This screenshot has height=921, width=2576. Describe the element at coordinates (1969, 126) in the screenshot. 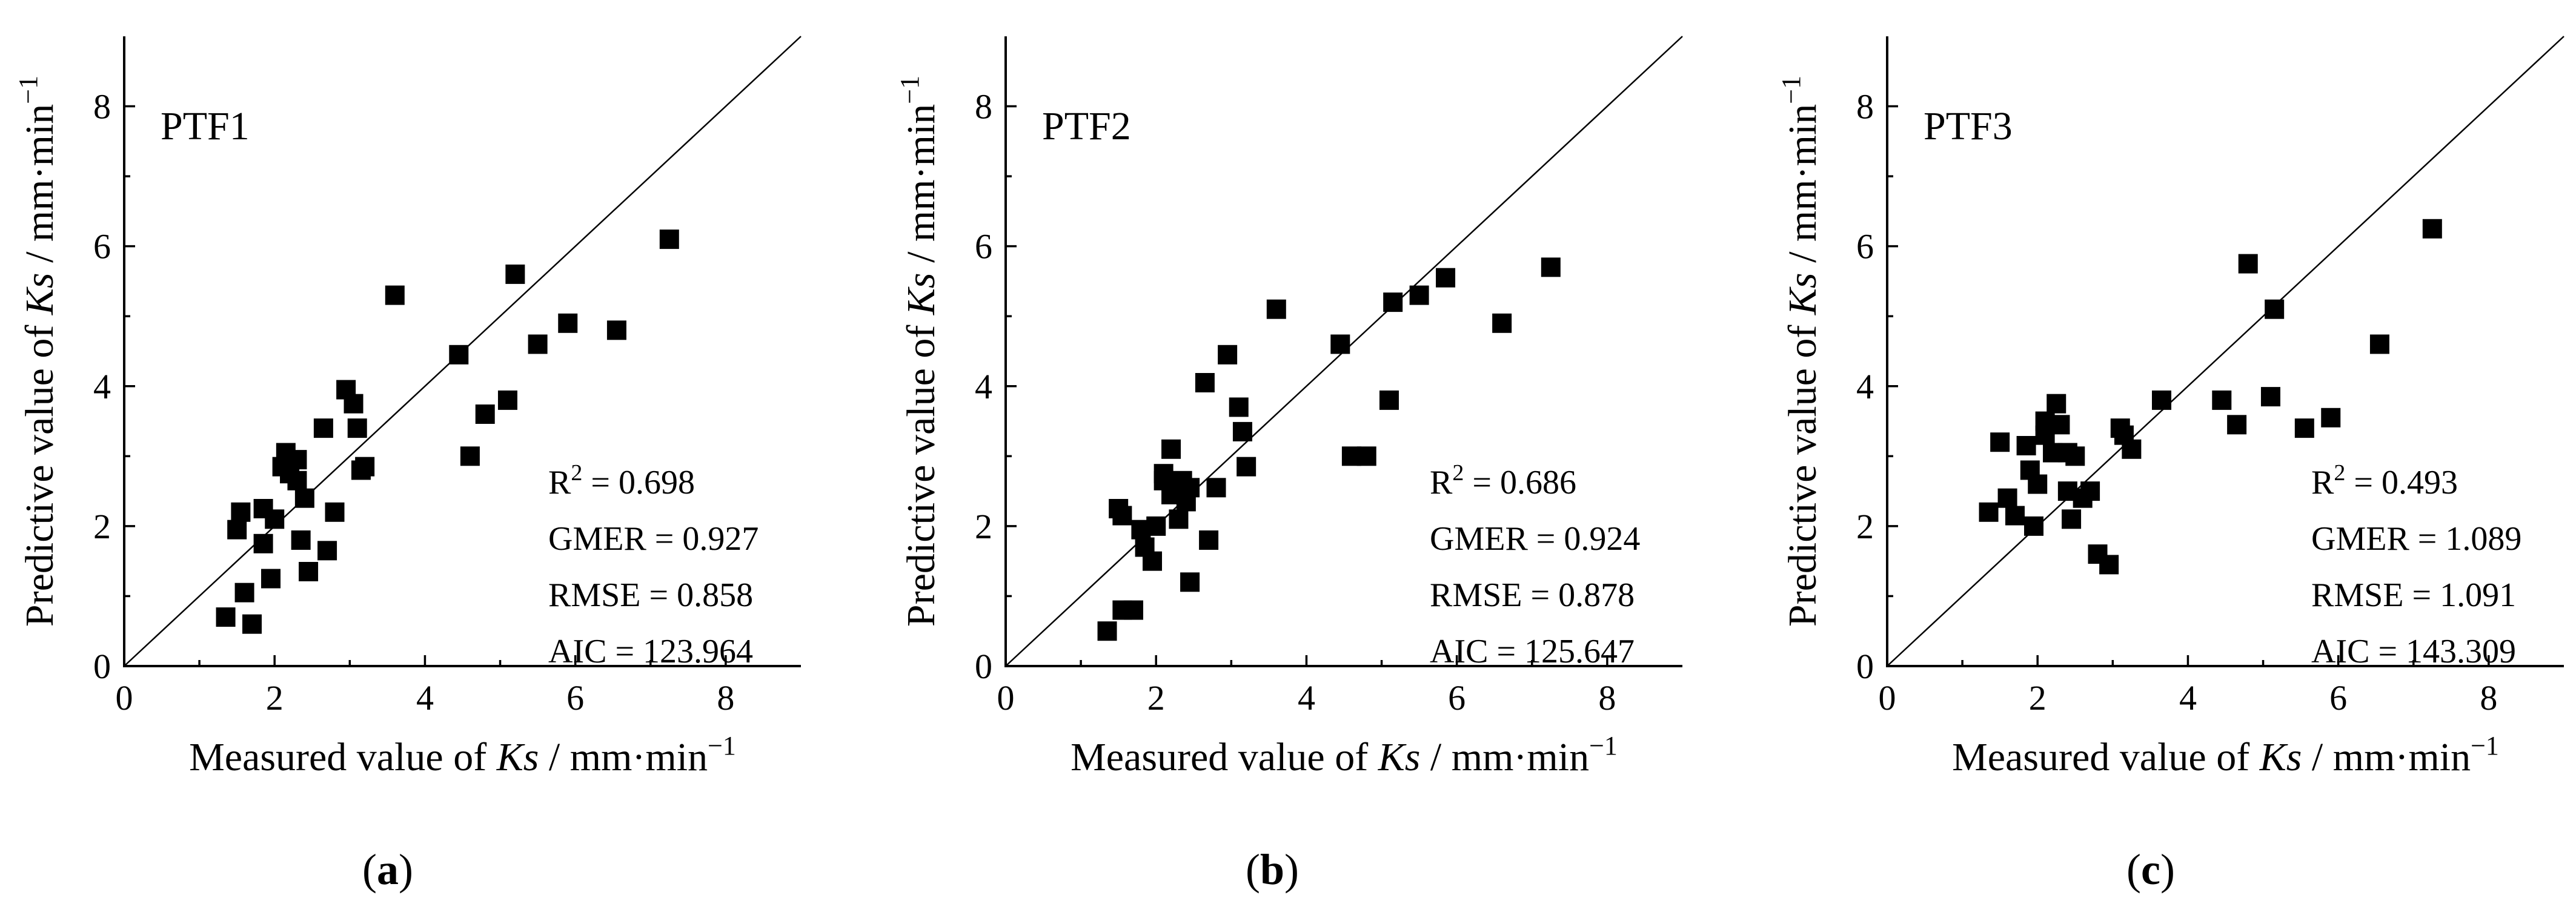

I see `panel-title: PTF3` at that location.